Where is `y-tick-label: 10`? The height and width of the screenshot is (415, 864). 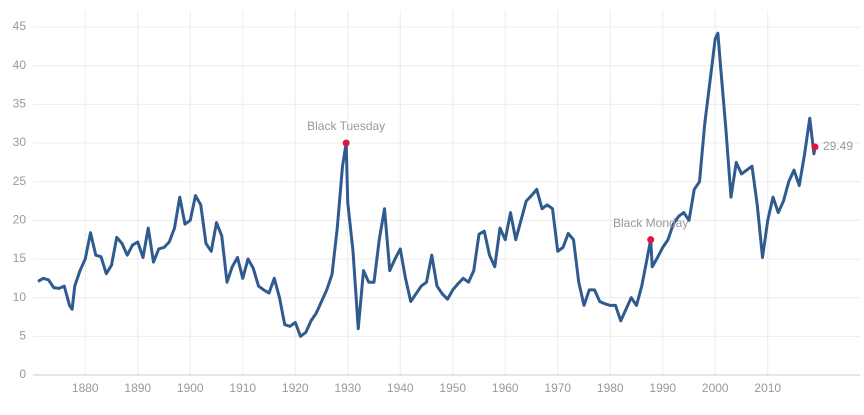 y-tick-label: 10 is located at coordinates (20, 297).